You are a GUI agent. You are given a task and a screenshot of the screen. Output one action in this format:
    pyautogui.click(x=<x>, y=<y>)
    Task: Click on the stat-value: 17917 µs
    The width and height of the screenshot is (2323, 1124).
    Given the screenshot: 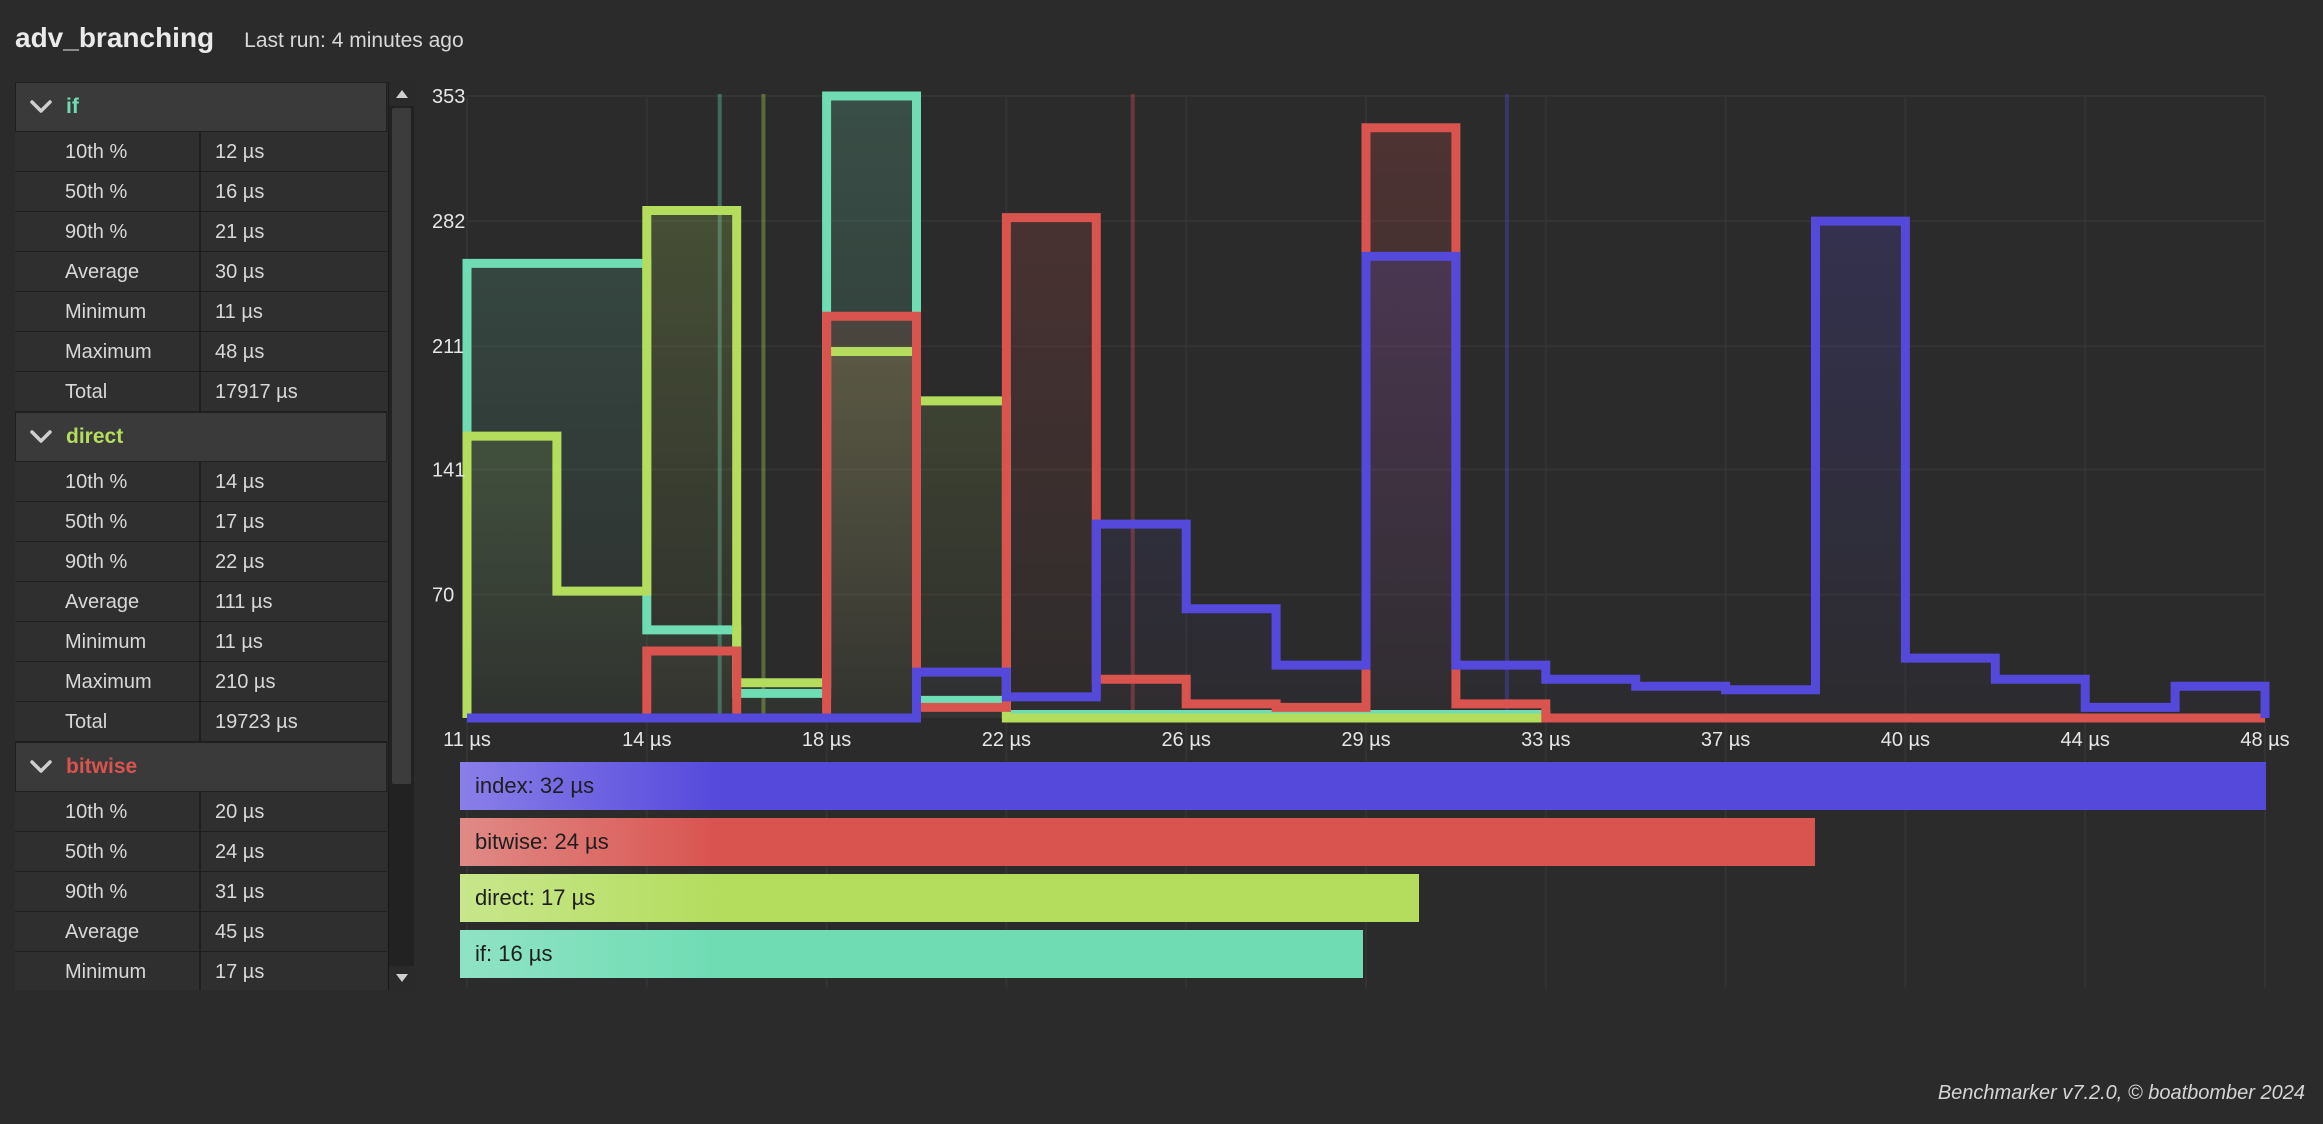 What is the action you would take?
    pyautogui.click(x=256, y=392)
    